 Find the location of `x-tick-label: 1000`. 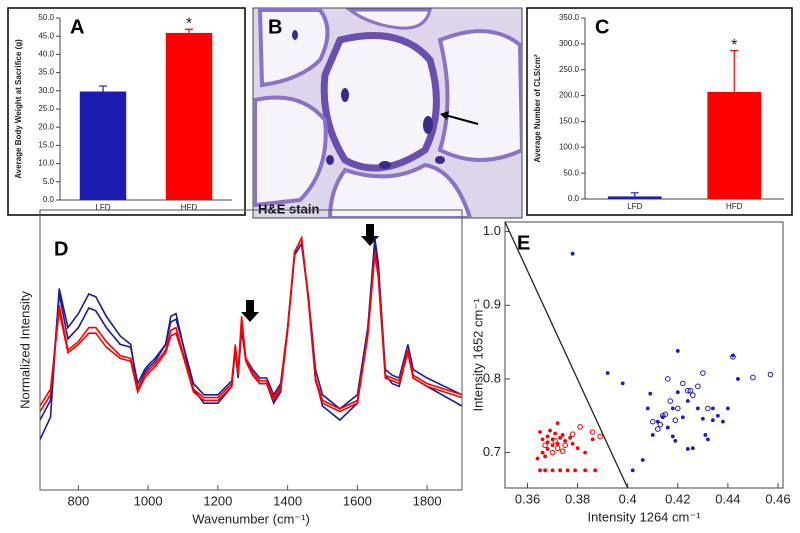

x-tick-label: 1000 is located at coordinates (148, 500).